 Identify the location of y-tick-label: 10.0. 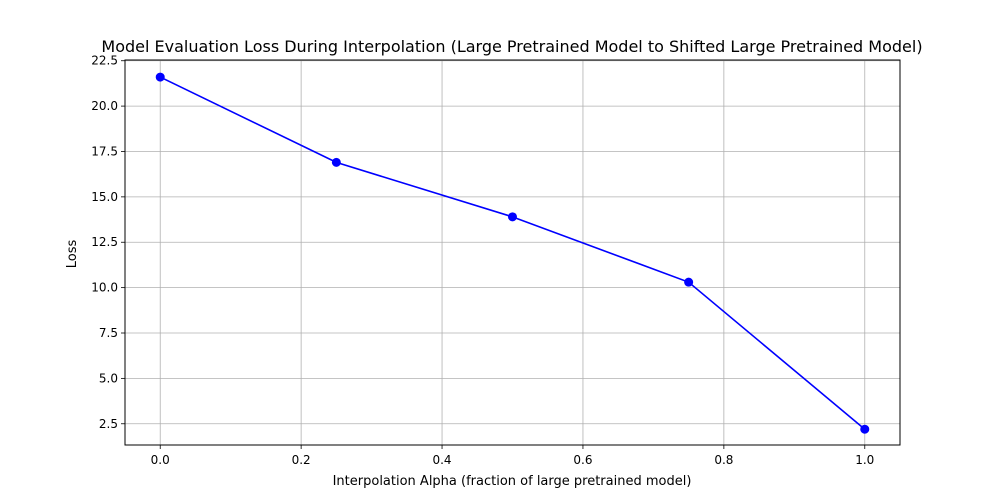
(104, 288).